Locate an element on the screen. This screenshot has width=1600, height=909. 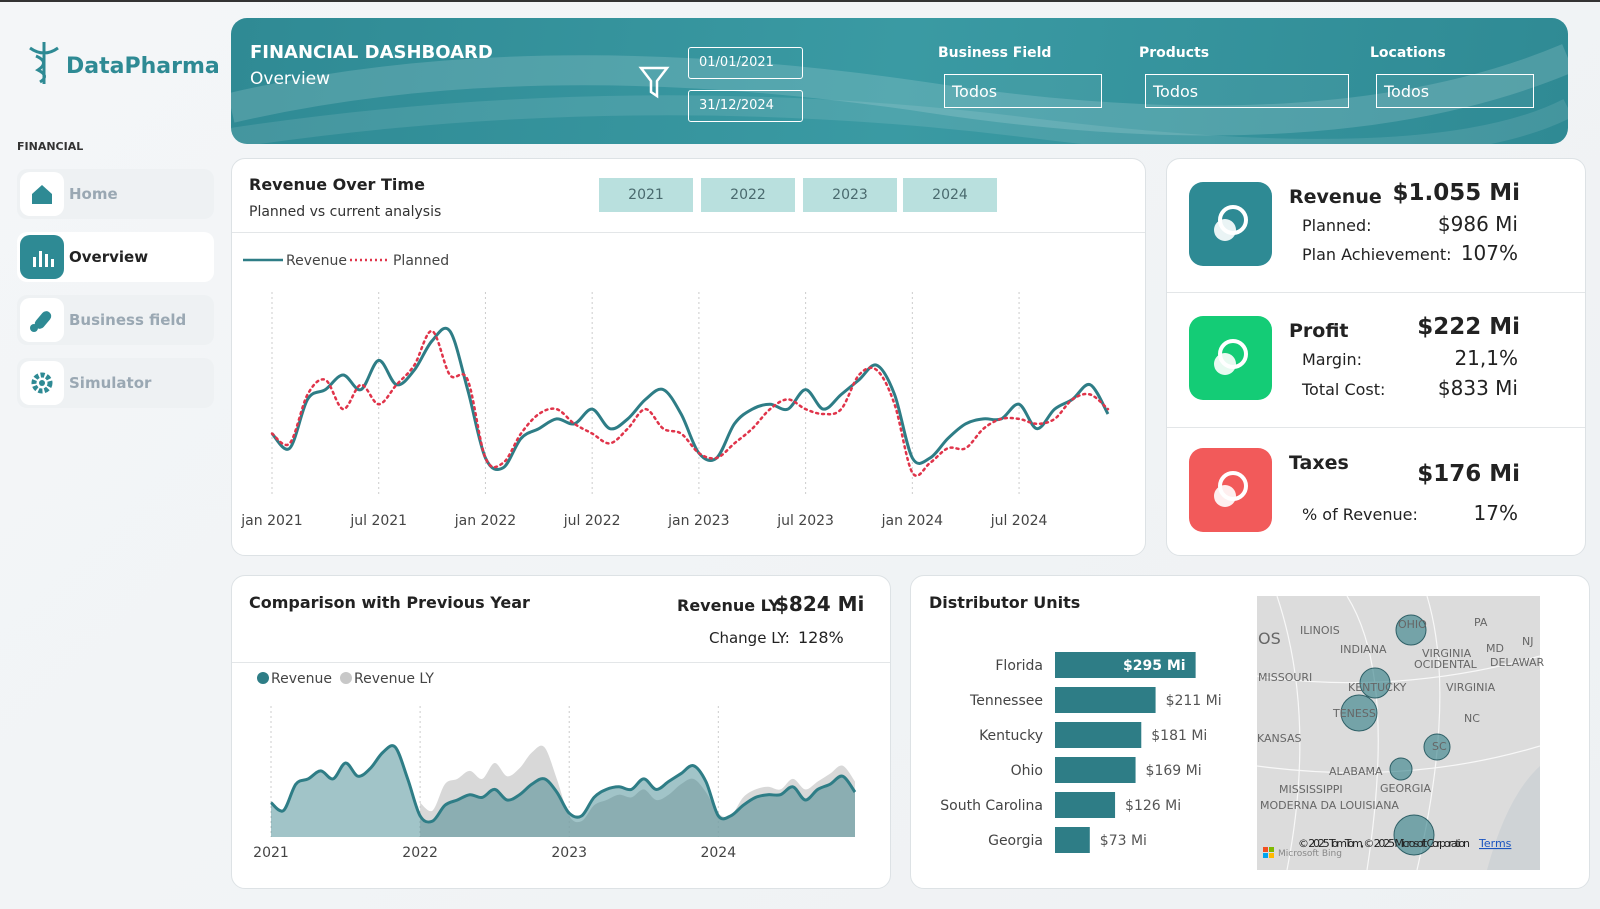
nav-overview: Overview is located at coordinates (115, 257).